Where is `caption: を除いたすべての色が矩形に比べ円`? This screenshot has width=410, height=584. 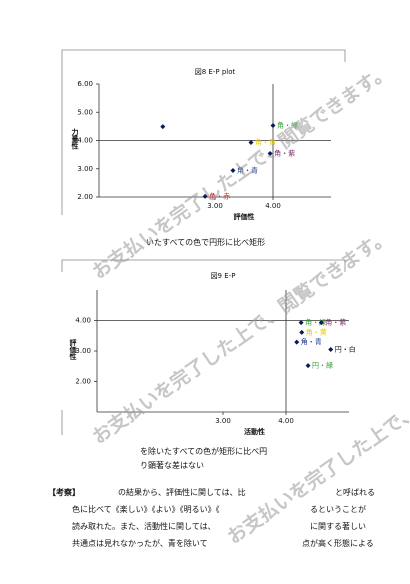 caption: を除いたすべての色が矩形に比べ円 is located at coordinates (203, 451).